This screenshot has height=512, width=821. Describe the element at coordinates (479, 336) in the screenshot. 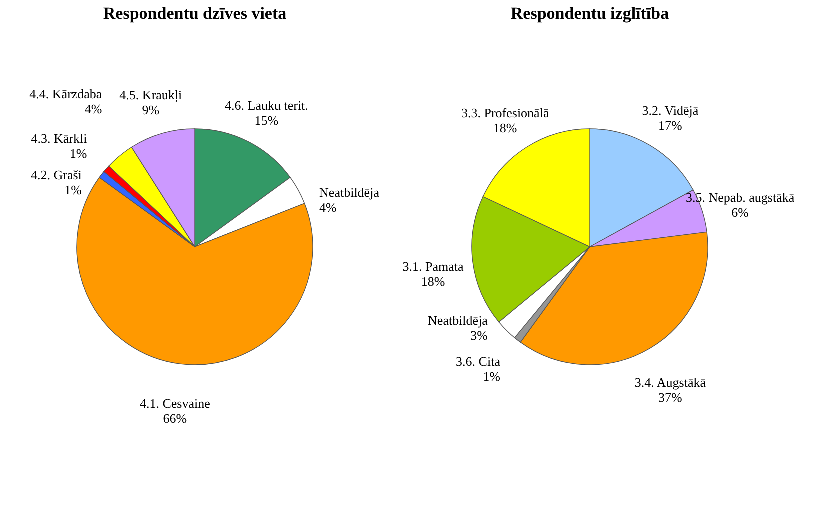

I see `data-label: 3%` at that location.